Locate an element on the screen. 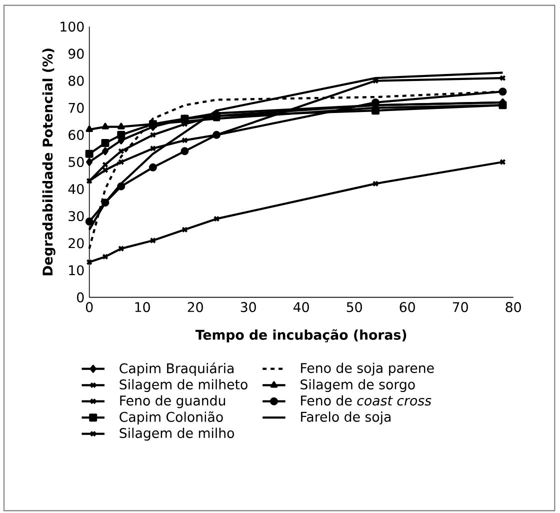 This screenshot has width=560, height=513. y-tick-label: 70 is located at coordinates (76, 107).